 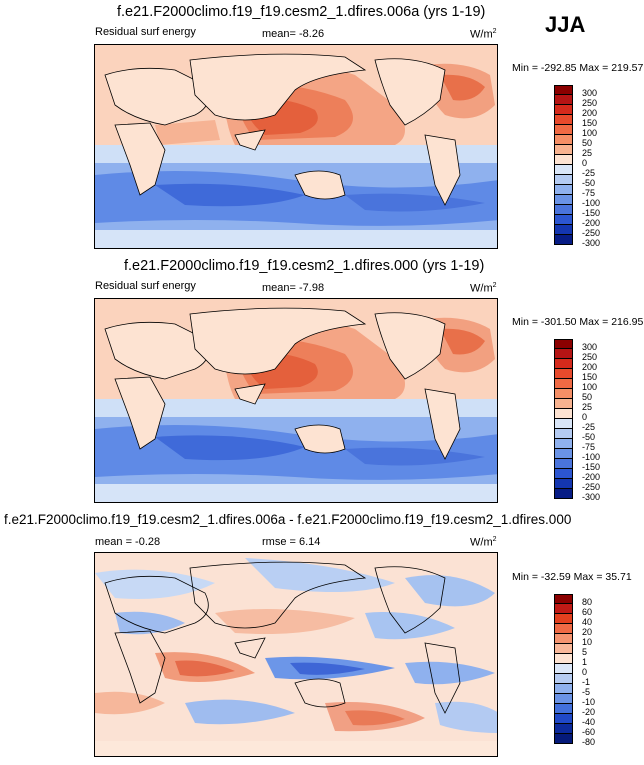 I want to click on panel3-minmax: Min = -32.59 Max = 35.71, so click(x=572, y=577).